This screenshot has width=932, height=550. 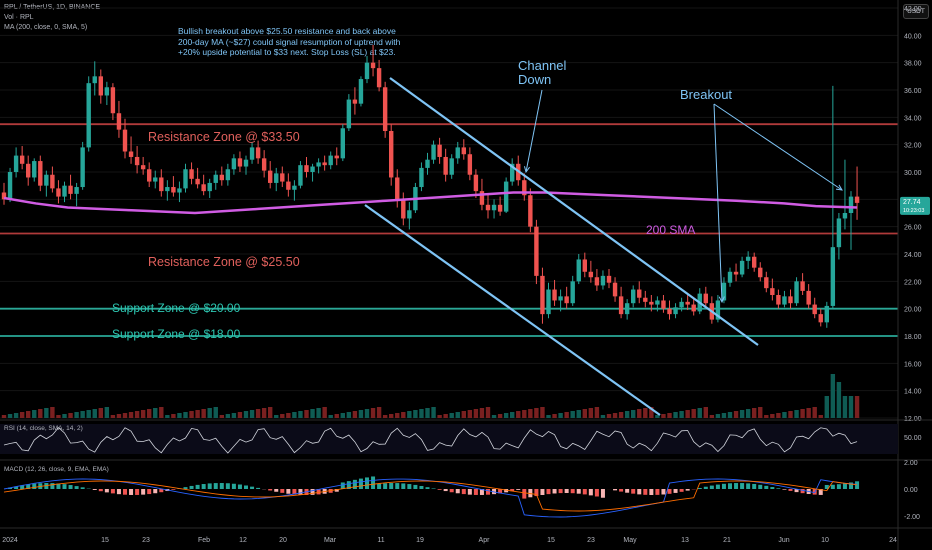 I want to click on x-tick-label: 13, so click(x=685, y=540).